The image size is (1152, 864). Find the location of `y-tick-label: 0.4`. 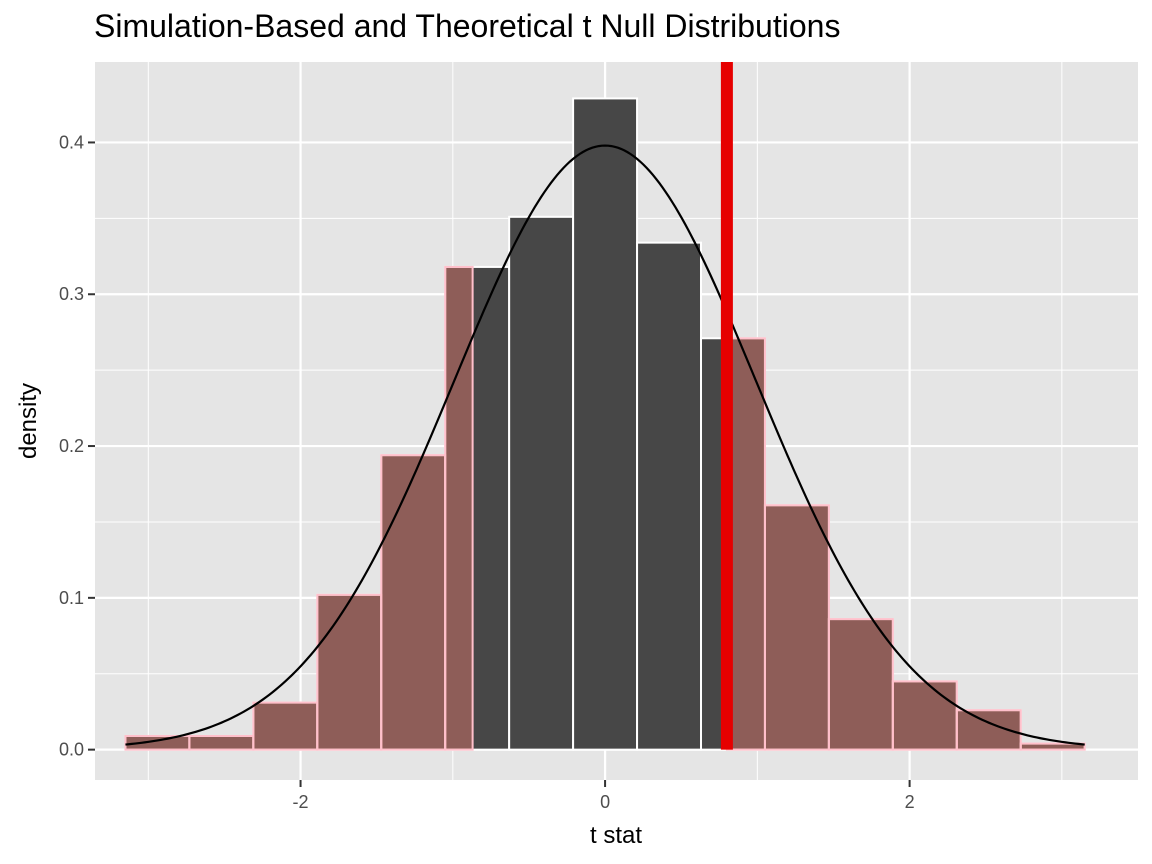

y-tick-label: 0.4 is located at coordinates (71, 142).